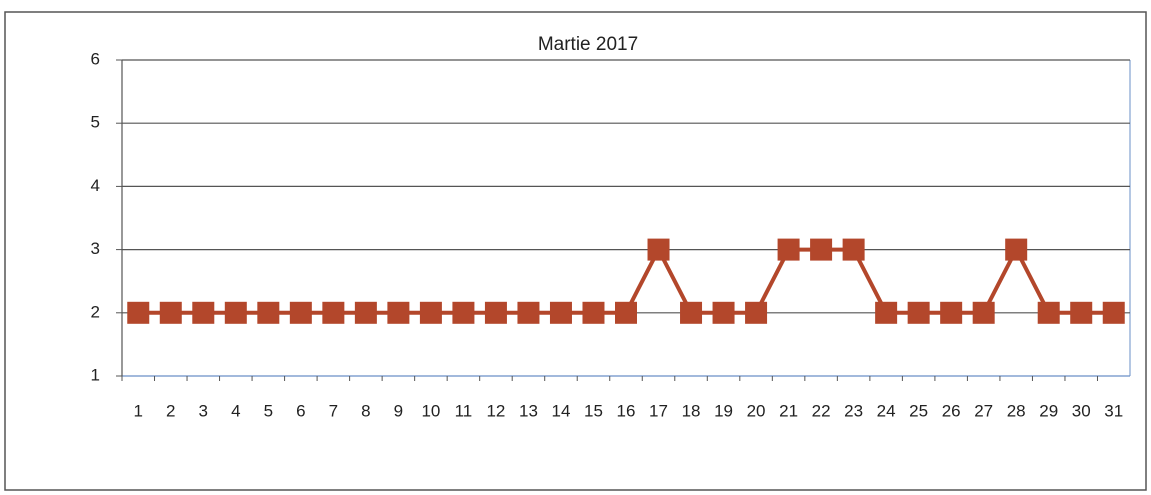 Image resolution: width=1151 pixels, height=495 pixels. I want to click on x-tick-label: 21, so click(788, 410).